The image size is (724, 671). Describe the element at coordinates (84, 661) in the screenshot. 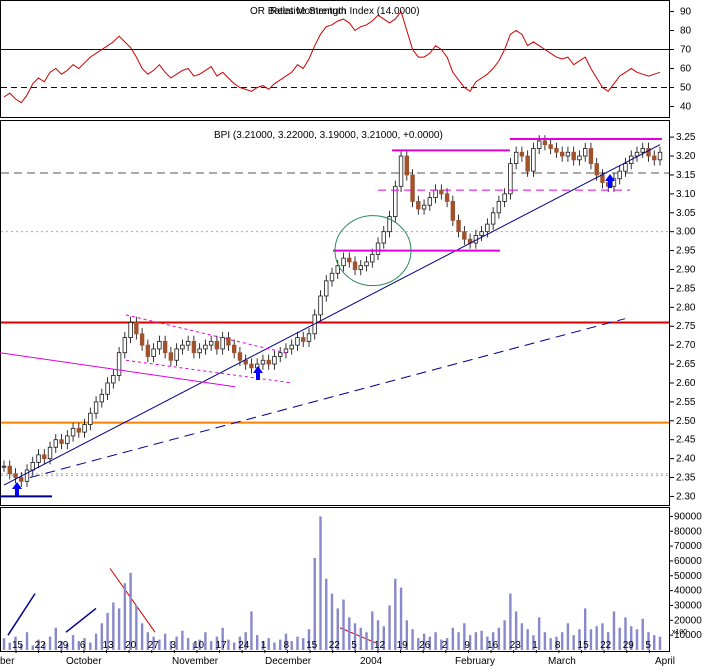

I see `x-month-label: October` at that location.